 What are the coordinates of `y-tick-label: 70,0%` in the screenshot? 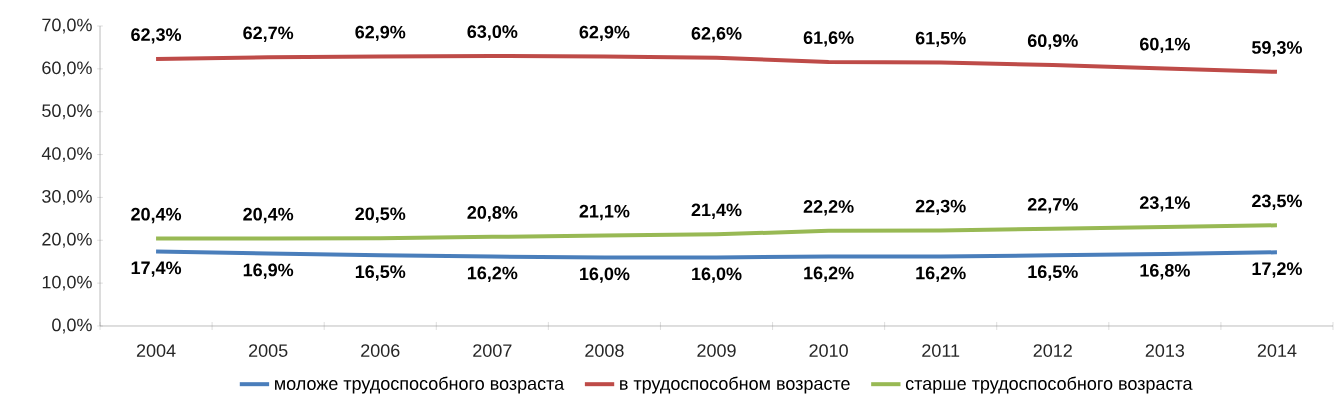 It's located at (67, 26).